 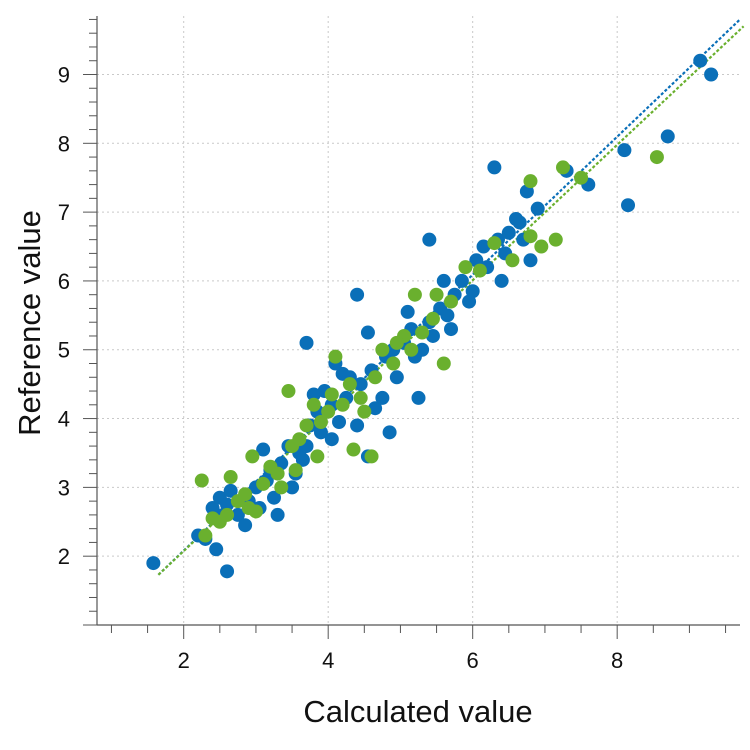 I want to click on y-tick-label: 2, so click(x=64, y=556).